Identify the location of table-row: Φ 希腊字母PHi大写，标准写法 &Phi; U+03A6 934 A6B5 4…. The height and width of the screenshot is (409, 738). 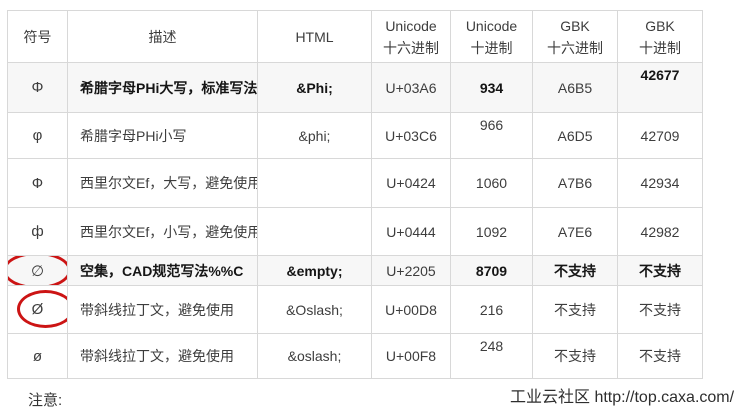
(355, 87).